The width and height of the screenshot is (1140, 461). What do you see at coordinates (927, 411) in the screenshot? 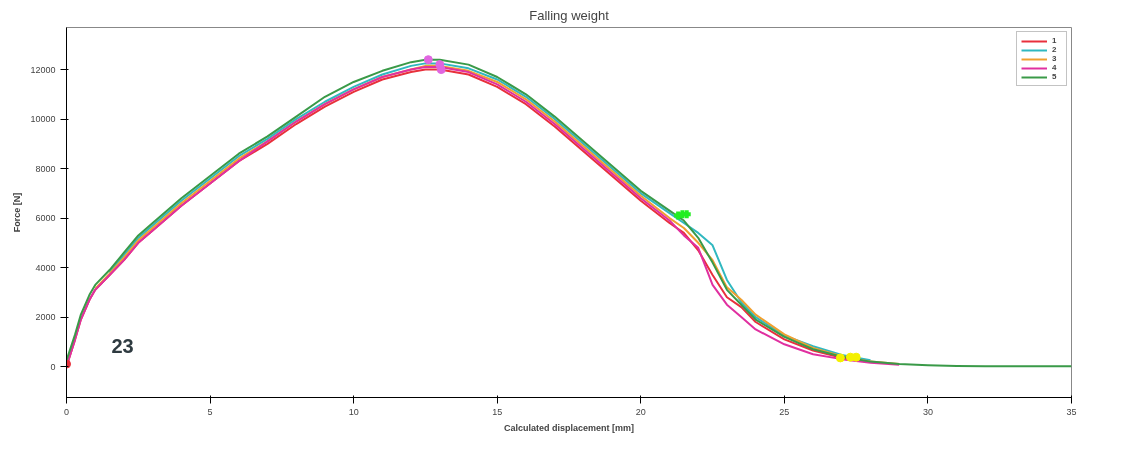
I see `x-tick-label: 30` at bounding box center [927, 411].